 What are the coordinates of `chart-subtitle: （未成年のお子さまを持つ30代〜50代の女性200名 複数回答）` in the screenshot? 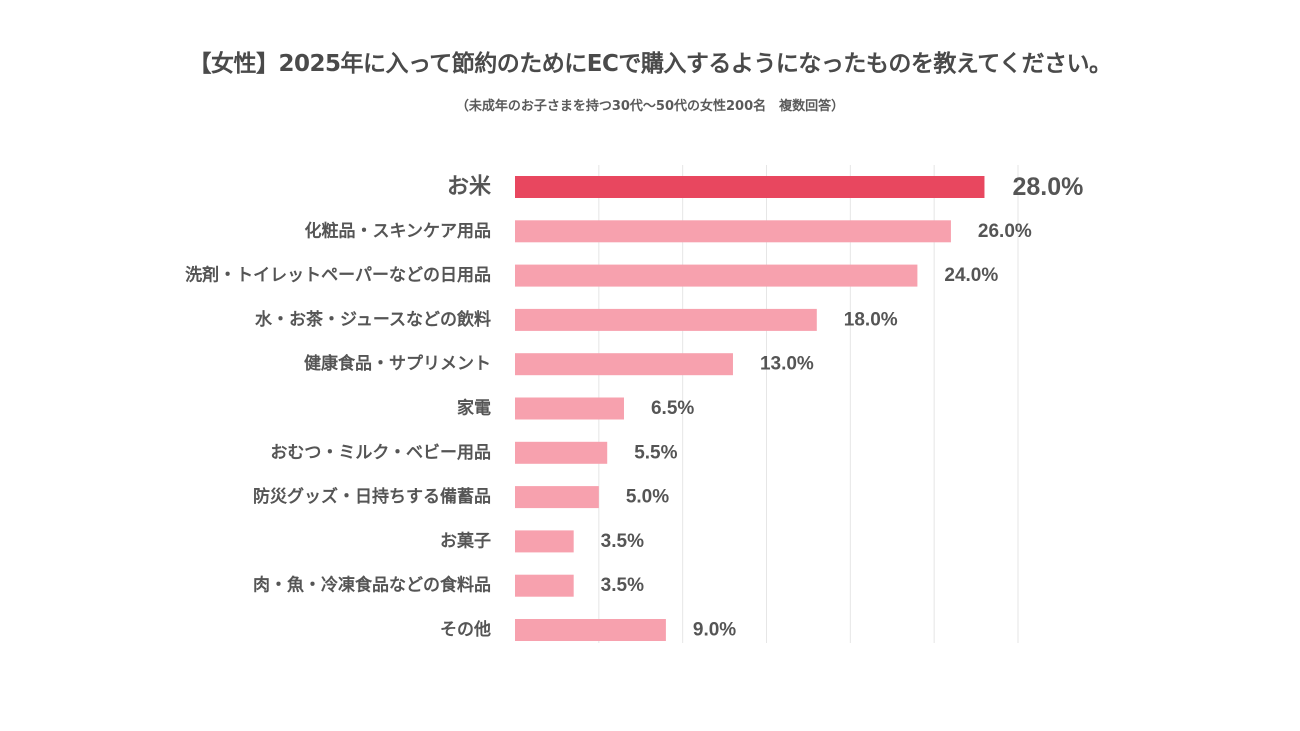 It's located at (650, 106).